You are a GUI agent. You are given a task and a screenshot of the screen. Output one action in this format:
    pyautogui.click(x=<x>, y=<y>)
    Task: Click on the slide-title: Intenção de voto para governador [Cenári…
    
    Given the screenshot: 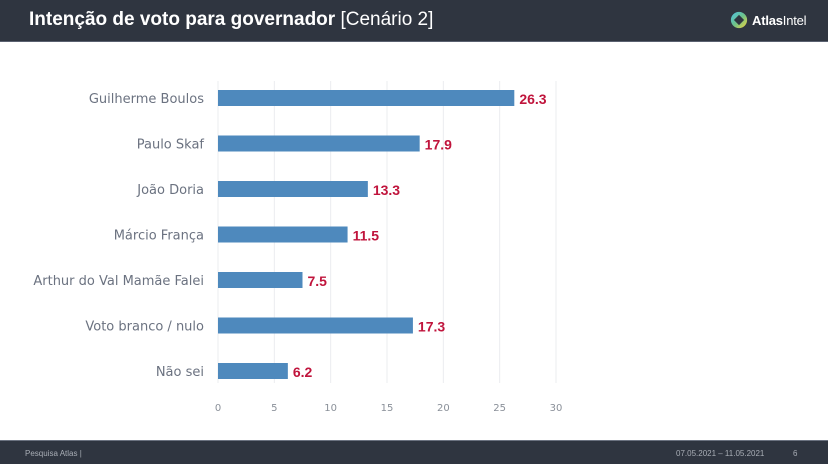 What is the action you would take?
    pyautogui.click(x=231, y=20)
    